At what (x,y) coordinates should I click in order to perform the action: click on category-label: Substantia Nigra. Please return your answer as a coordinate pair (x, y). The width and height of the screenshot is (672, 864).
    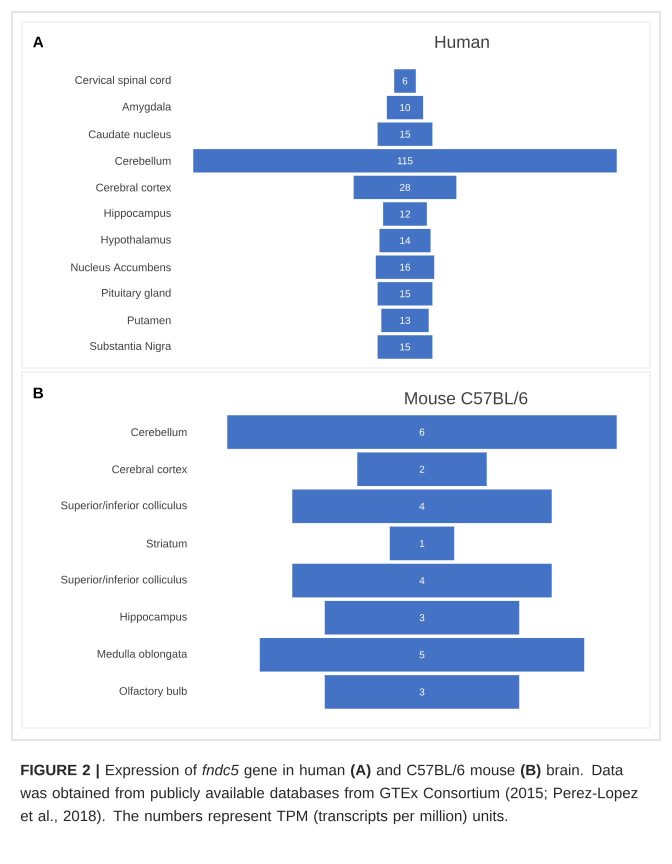
    Looking at the image, I should click on (131, 347).